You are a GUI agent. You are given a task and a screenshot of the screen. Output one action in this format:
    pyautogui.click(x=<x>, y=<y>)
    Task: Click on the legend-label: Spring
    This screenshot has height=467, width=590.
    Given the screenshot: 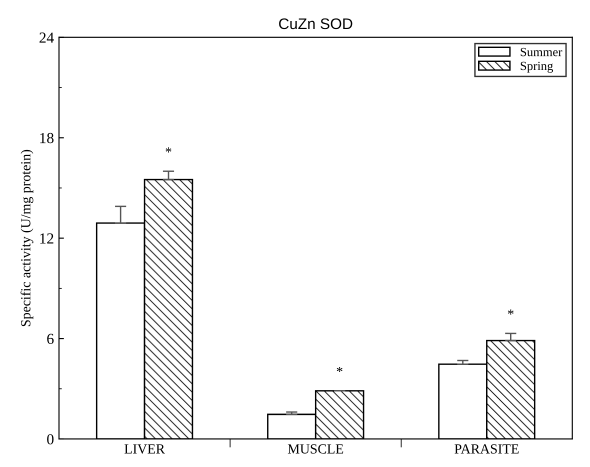 What is the action you would take?
    pyautogui.click(x=537, y=67)
    